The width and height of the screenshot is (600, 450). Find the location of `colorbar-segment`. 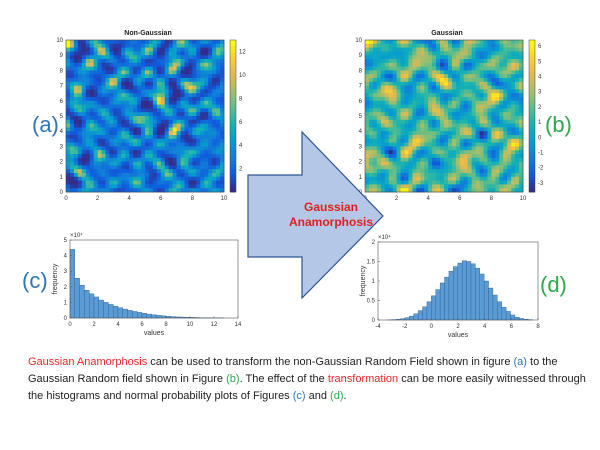

colorbar-segment is located at coordinates (532, 72).